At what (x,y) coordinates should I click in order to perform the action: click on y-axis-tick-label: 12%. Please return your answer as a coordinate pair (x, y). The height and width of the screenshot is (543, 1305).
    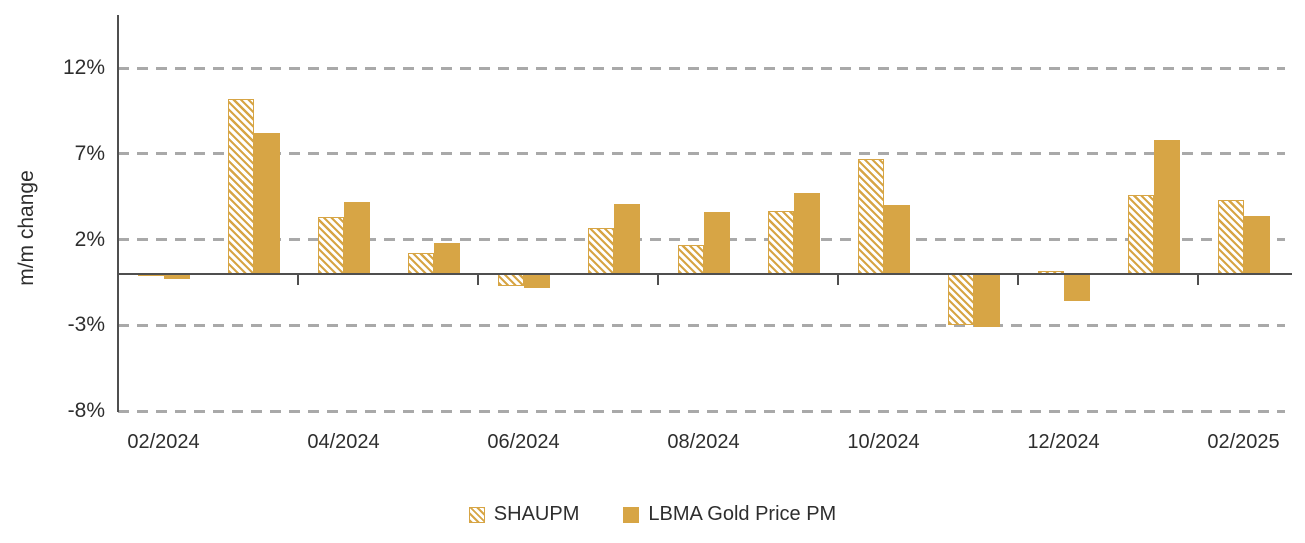
    Looking at the image, I should click on (83, 68).